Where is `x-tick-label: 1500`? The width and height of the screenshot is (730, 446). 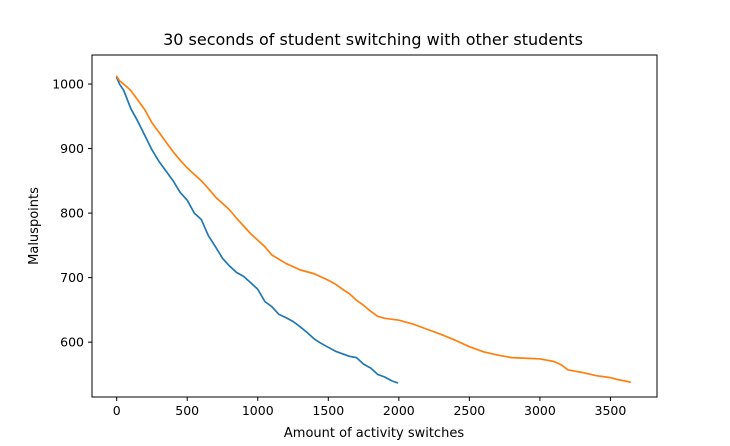
x-tick-label: 1500 is located at coordinates (328, 410).